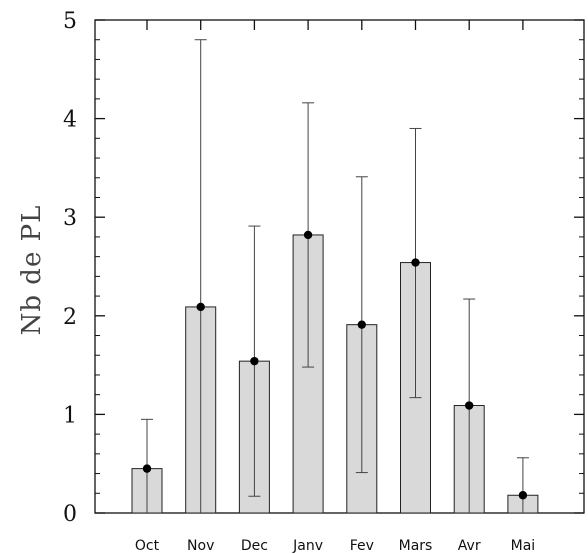  What do you see at coordinates (362, 546) in the screenshot?
I see `x-tick-label: Fev` at bounding box center [362, 546].